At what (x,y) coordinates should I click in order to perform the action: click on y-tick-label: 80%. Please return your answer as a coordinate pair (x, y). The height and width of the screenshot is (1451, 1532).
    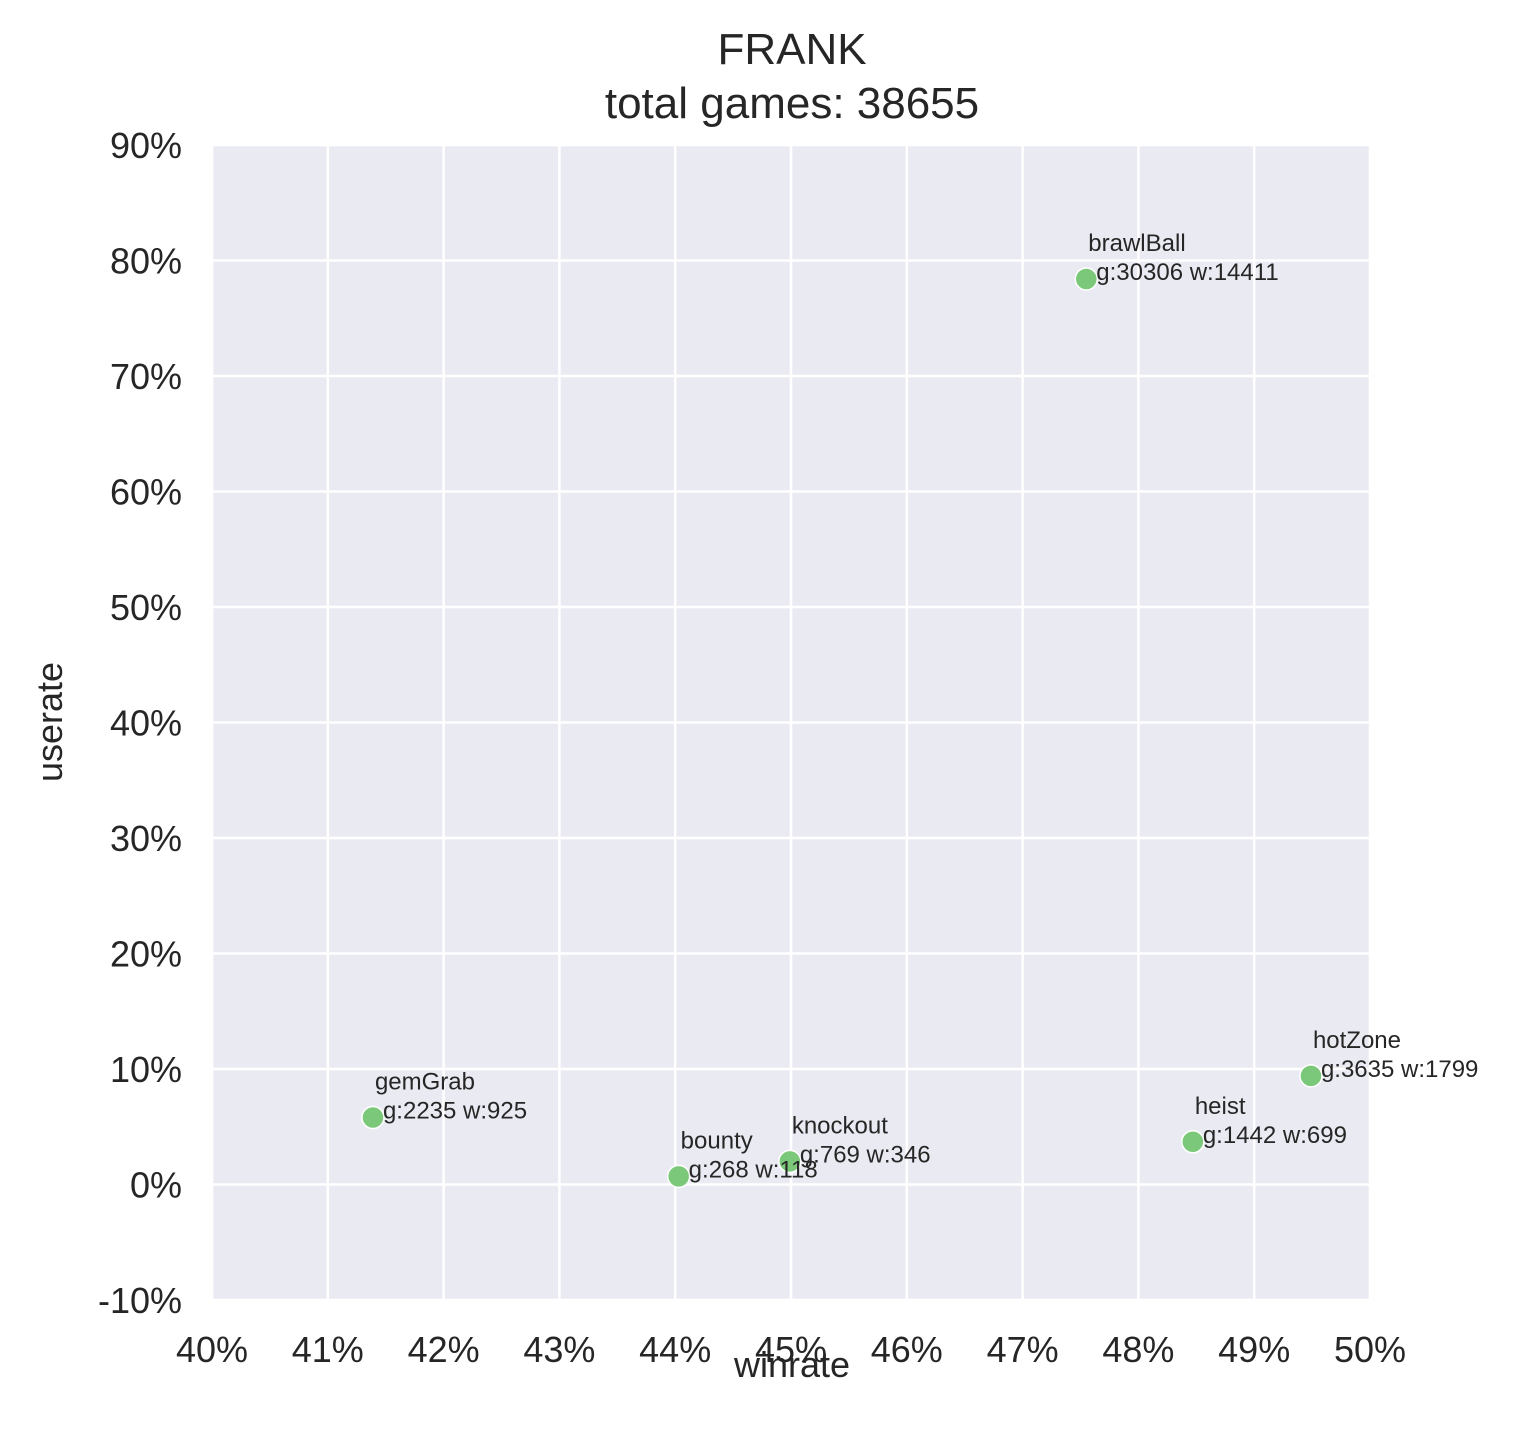
    Looking at the image, I should click on (146, 261).